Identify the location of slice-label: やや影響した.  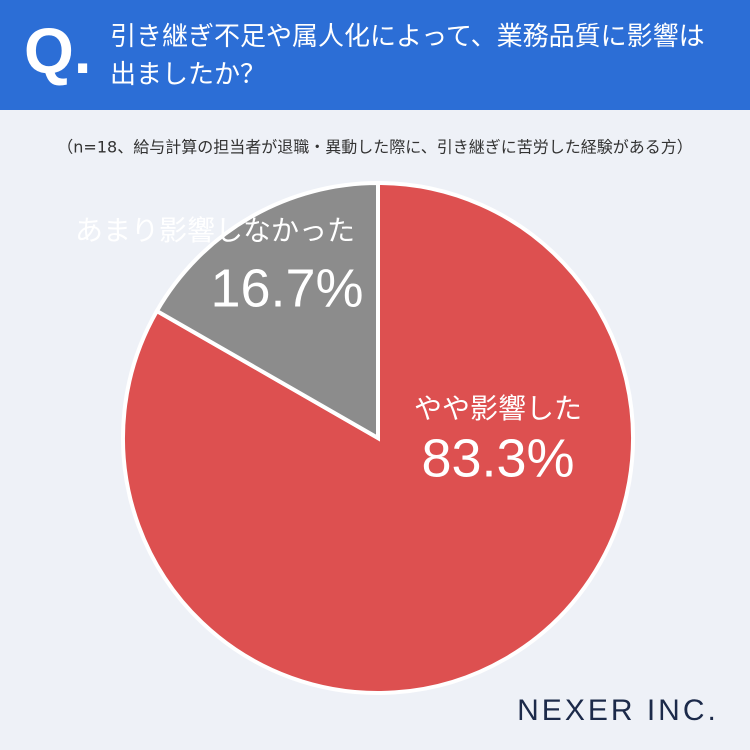
(498, 408).